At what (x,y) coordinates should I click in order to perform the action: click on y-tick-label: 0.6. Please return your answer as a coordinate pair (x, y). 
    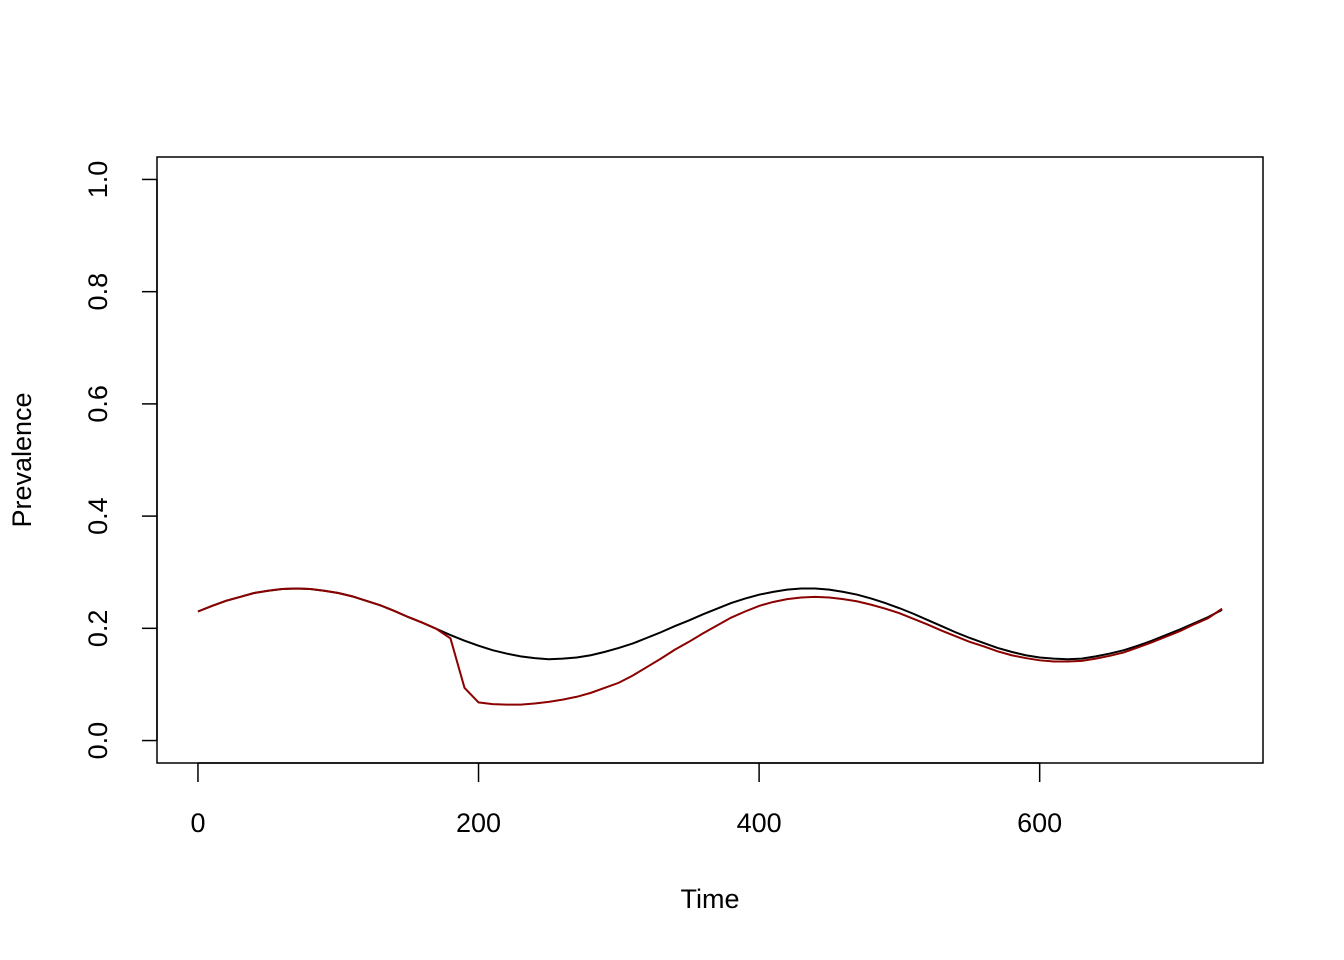
    Looking at the image, I should click on (98, 404).